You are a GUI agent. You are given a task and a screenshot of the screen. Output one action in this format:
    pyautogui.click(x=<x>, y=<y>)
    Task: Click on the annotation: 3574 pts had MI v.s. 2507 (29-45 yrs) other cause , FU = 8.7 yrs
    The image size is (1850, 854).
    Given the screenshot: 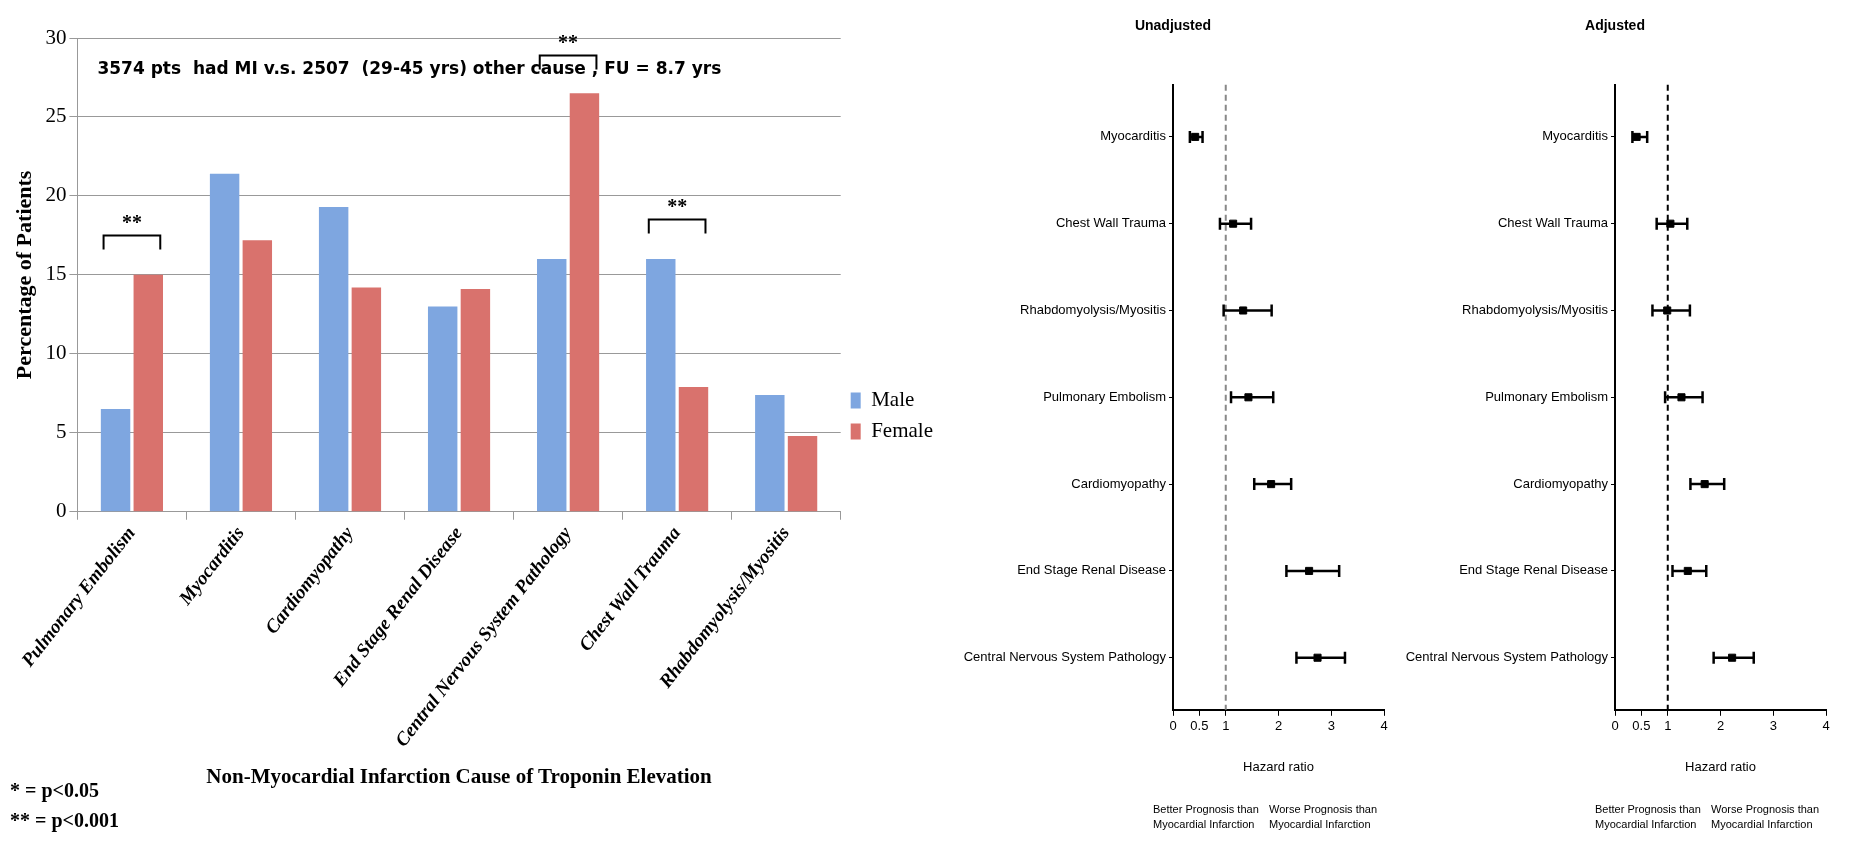 What is the action you would take?
    pyautogui.click(x=409, y=68)
    